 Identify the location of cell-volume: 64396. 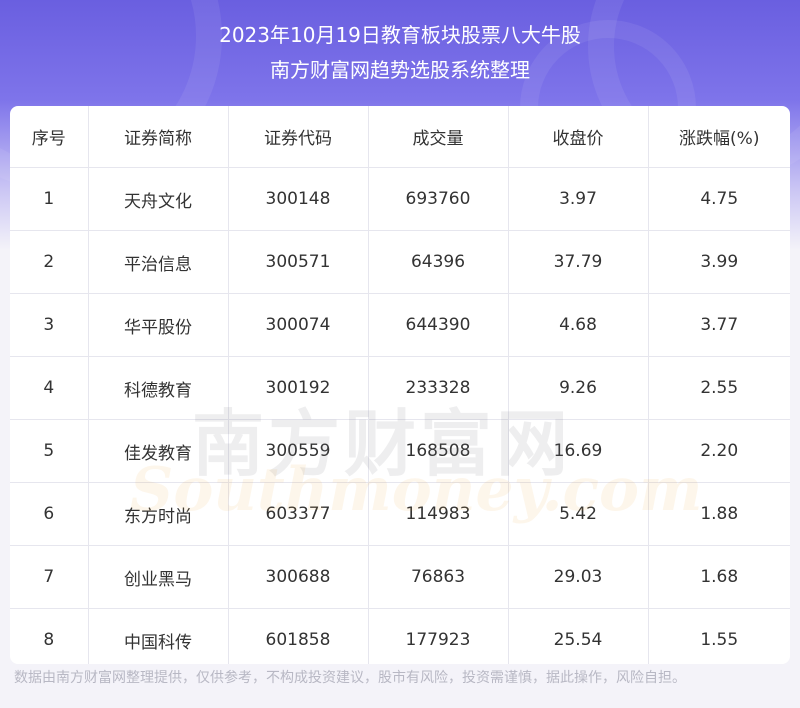
(438, 262).